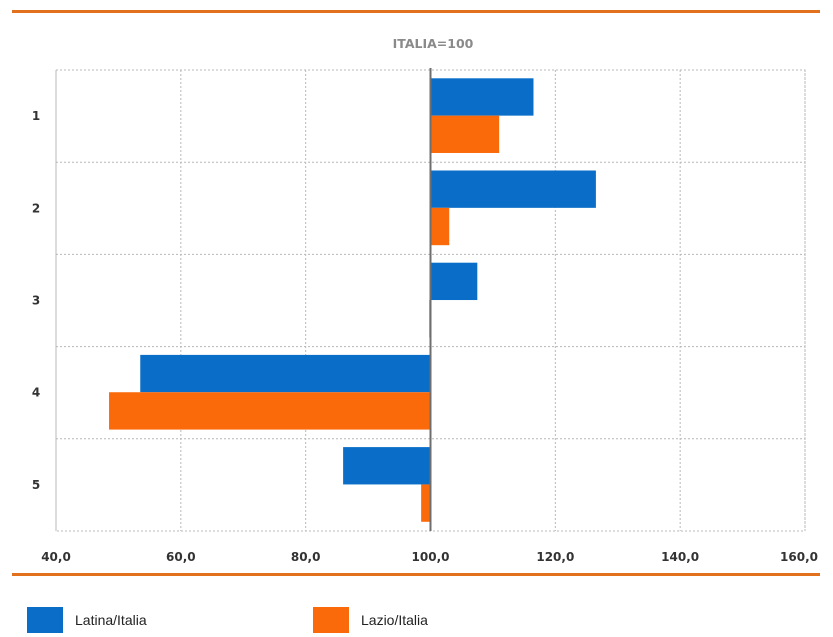  Describe the element at coordinates (555, 557) in the screenshot. I see `x-tick-label: 120,0` at that location.